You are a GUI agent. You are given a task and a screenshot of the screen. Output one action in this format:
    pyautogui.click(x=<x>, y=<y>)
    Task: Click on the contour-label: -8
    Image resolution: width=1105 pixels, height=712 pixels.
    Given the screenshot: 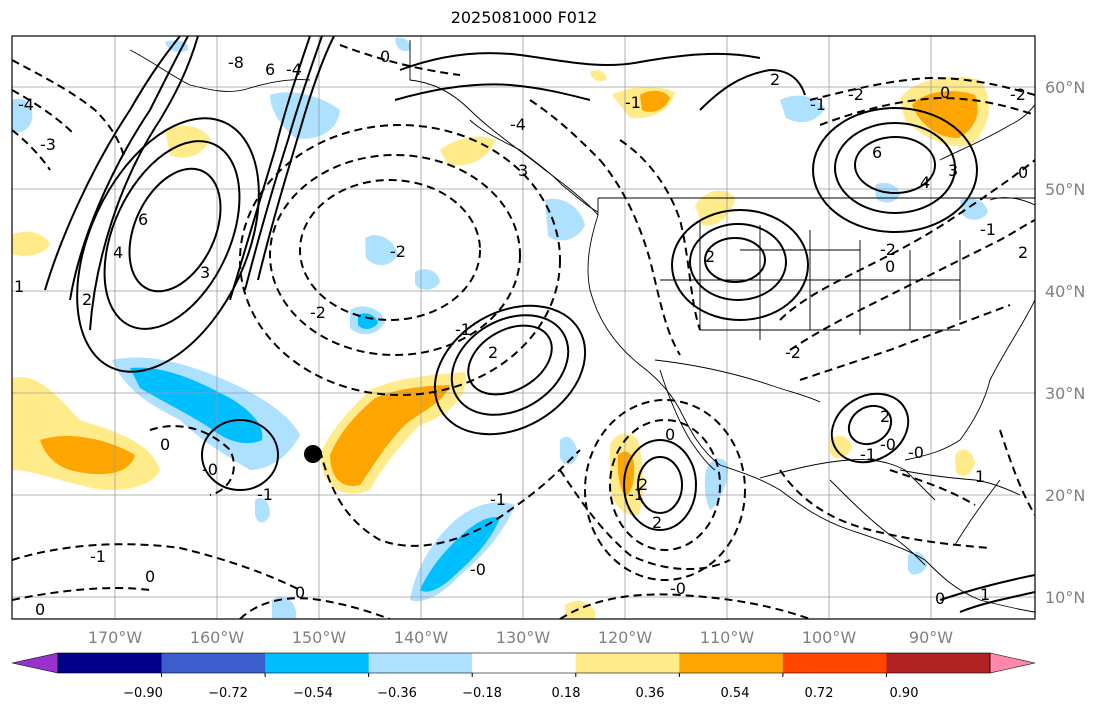 What is the action you would take?
    pyautogui.click(x=236, y=62)
    